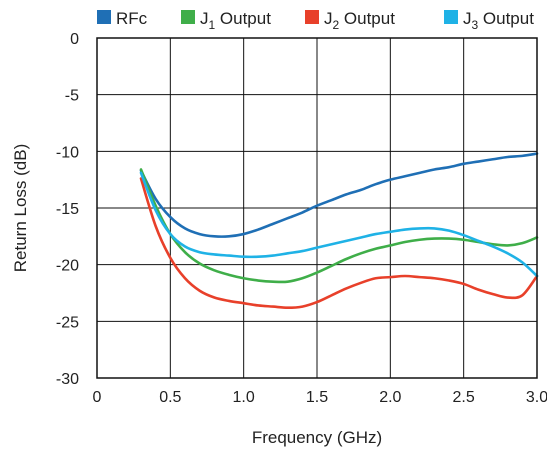 Image resolution: width=547 pixels, height=453 pixels. I want to click on legend-label: J1 Output, so click(235, 20).